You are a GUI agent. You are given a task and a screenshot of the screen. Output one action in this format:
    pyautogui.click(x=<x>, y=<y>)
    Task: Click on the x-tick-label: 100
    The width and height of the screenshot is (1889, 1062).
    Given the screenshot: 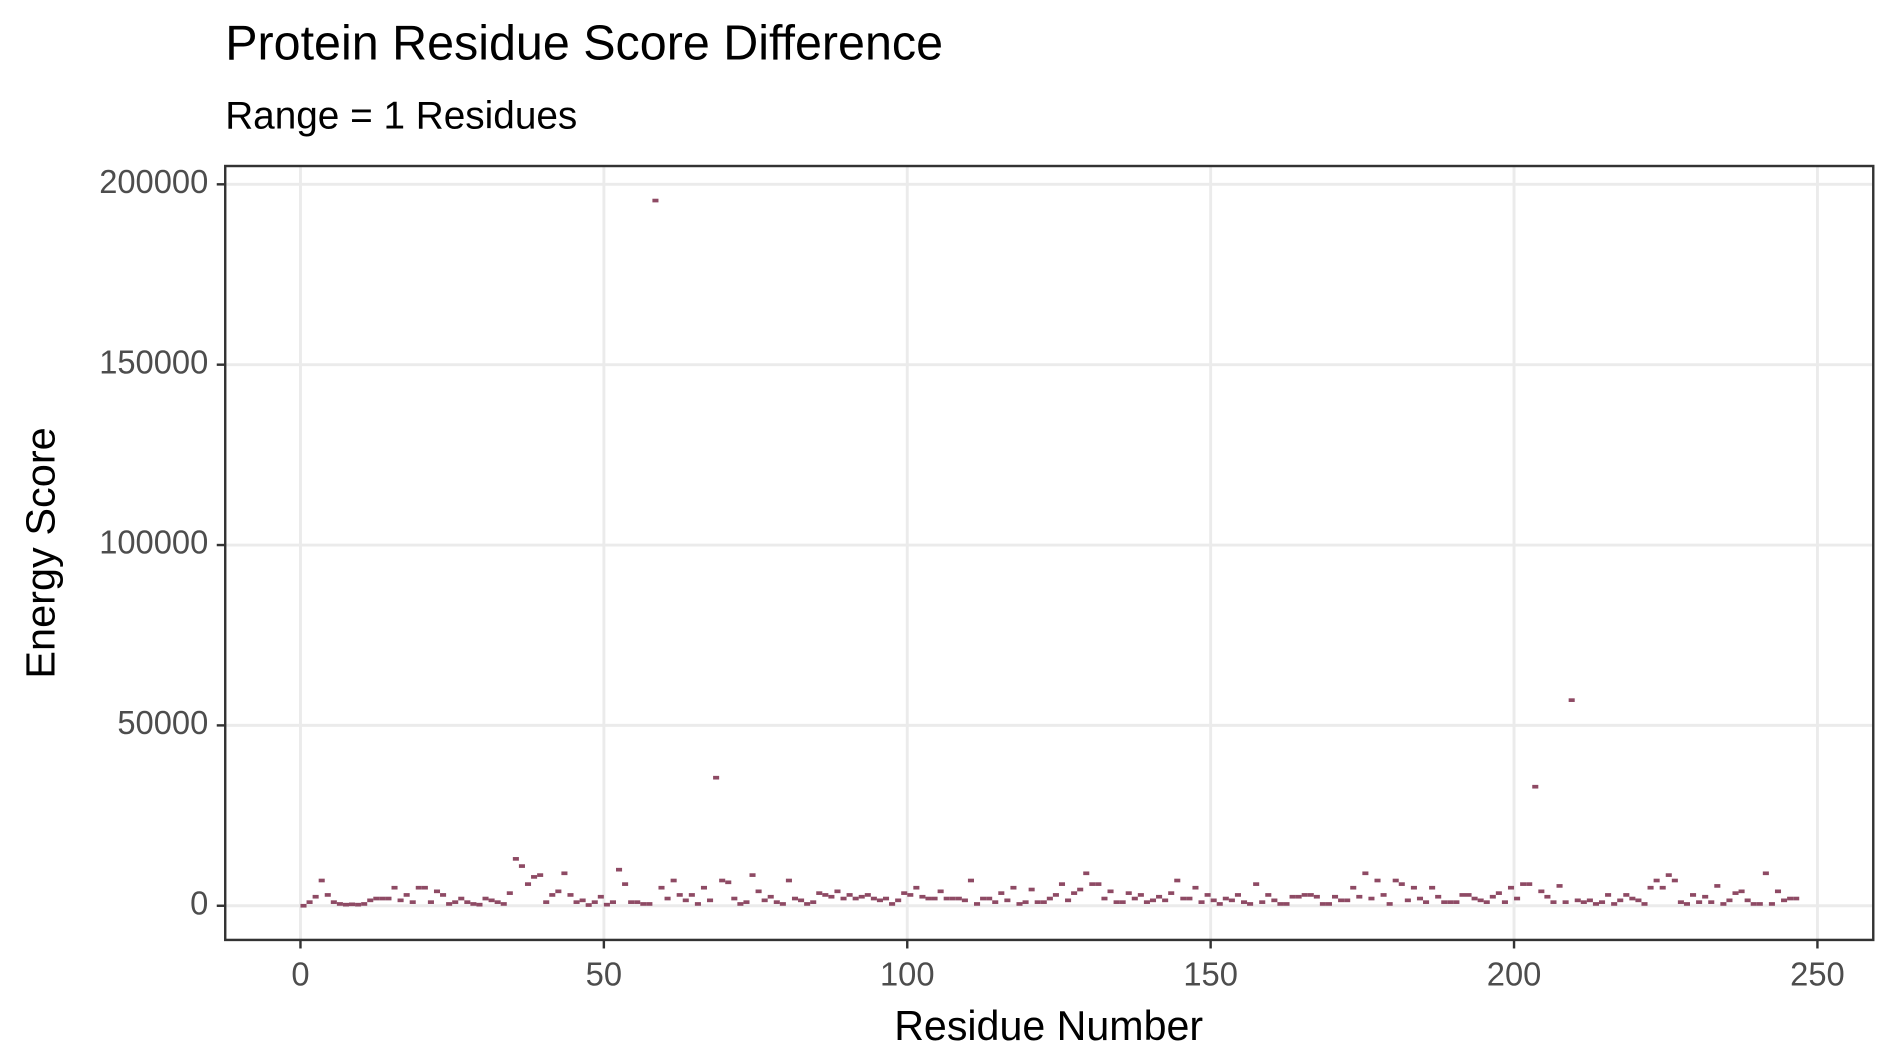 What is the action you would take?
    pyautogui.click(x=907, y=973)
    